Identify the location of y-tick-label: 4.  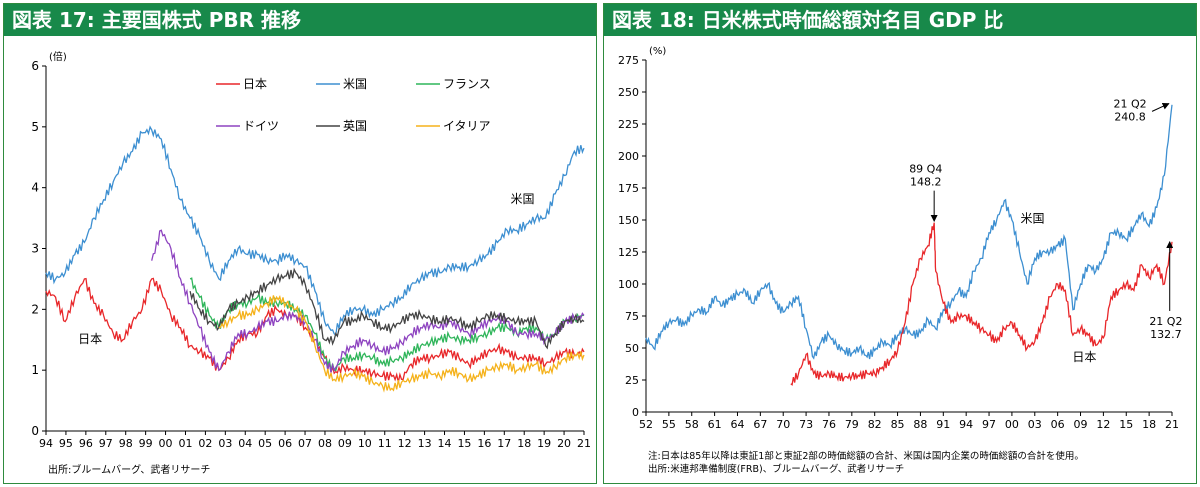
(35, 188).